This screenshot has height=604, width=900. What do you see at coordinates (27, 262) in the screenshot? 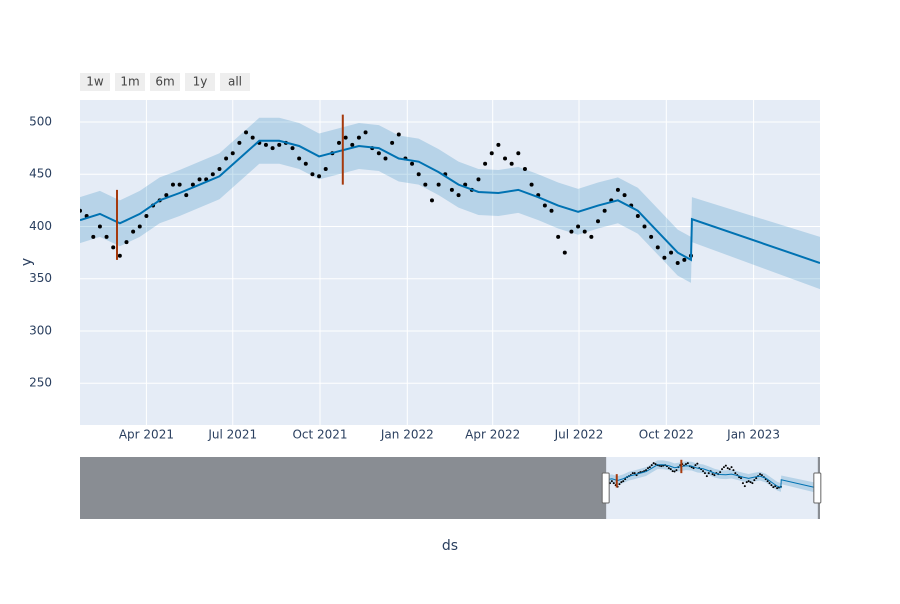
I see `y-axis-title: y` at bounding box center [27, 262].